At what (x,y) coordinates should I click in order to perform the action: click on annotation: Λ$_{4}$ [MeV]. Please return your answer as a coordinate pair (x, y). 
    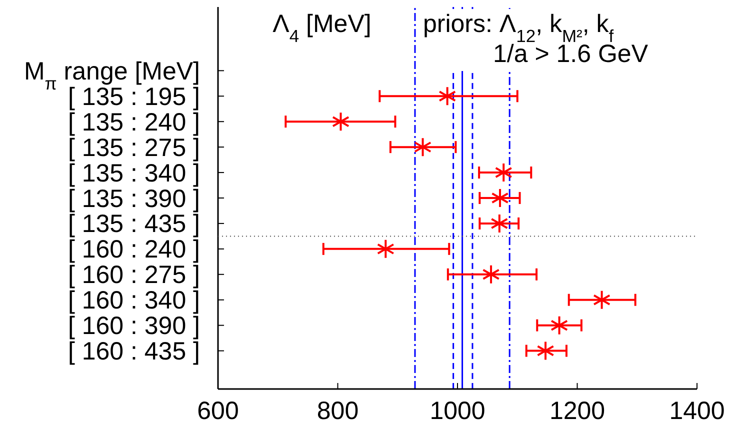
    Looking at the image, I should click on (322, 28).